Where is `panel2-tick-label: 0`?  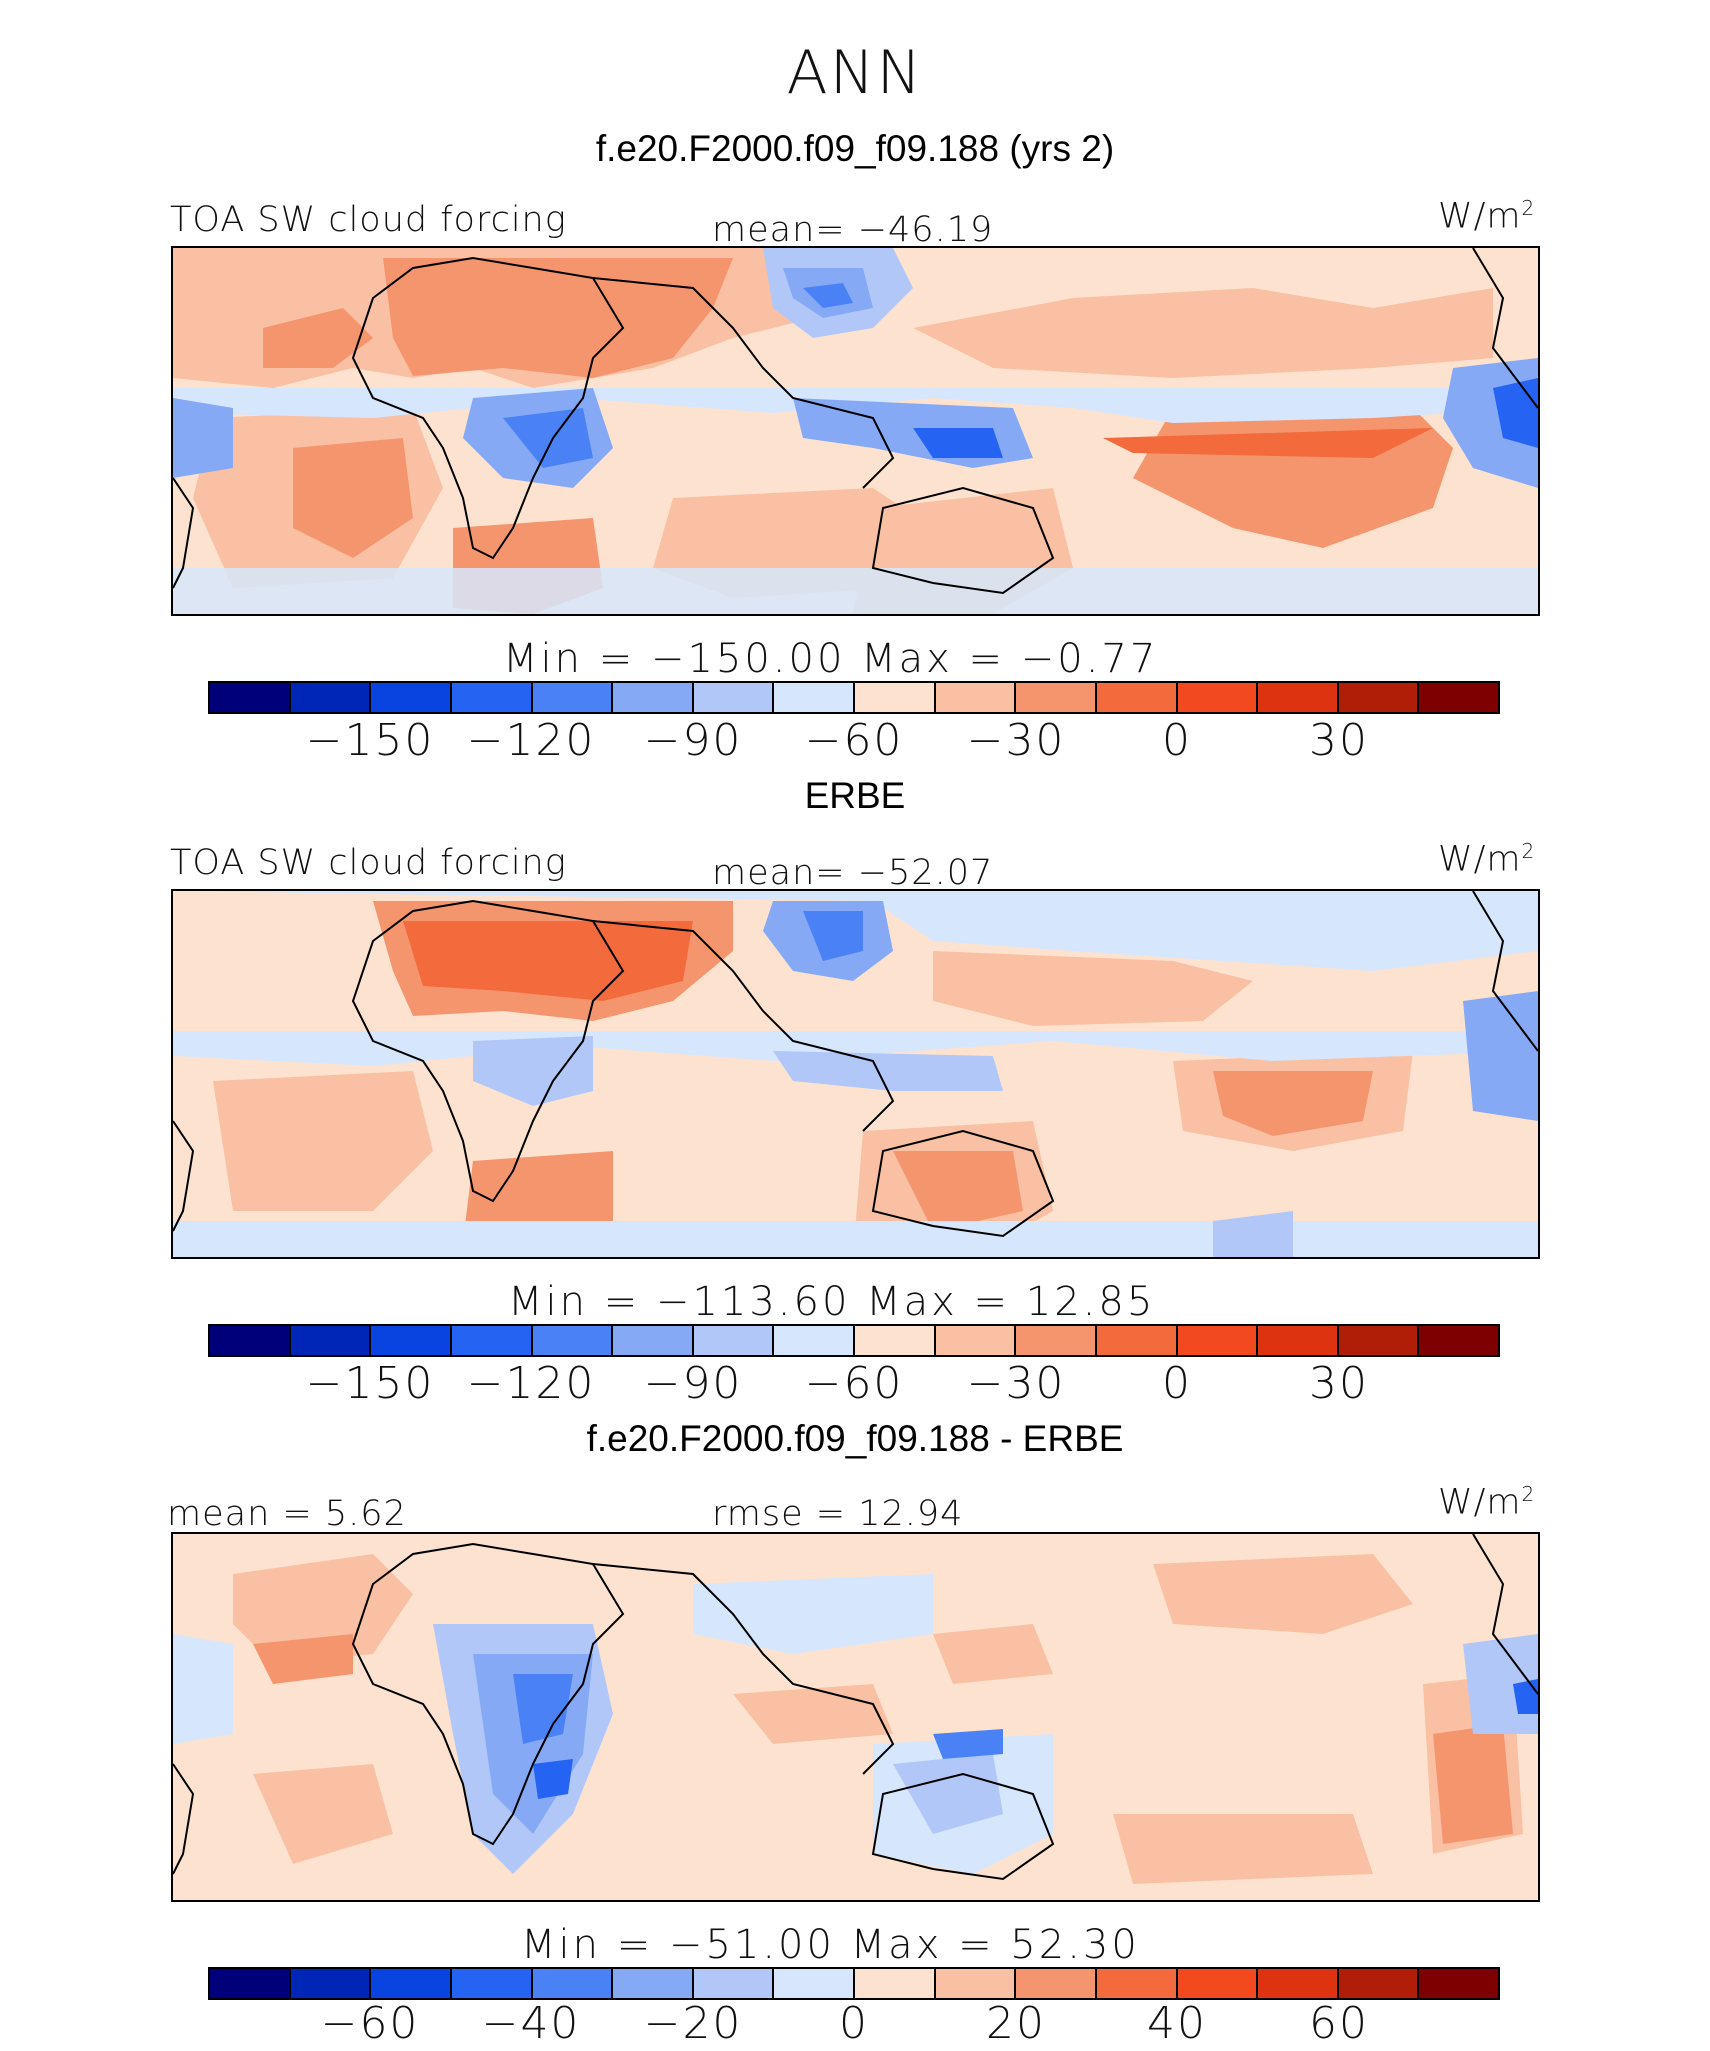 panel2-tick-label: 0 is located at coordinates (1177, 1383).